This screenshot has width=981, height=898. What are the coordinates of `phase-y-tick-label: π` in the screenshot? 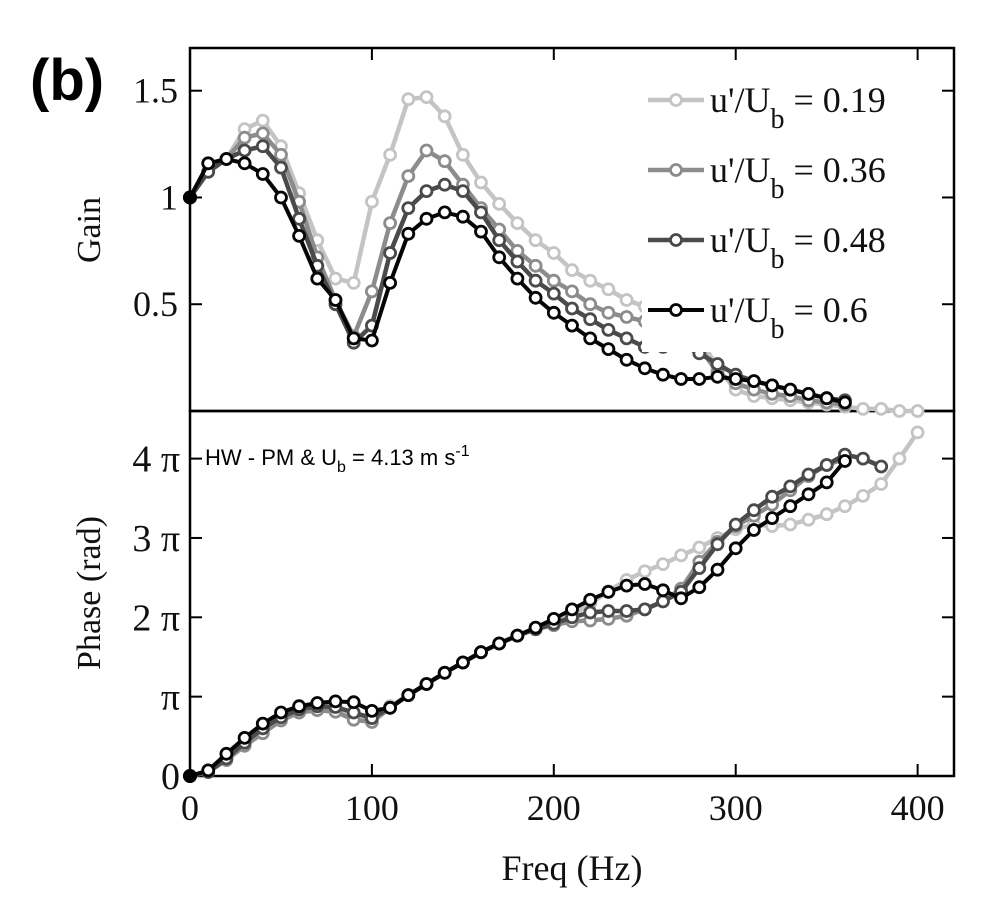 It's located at (170, 698).